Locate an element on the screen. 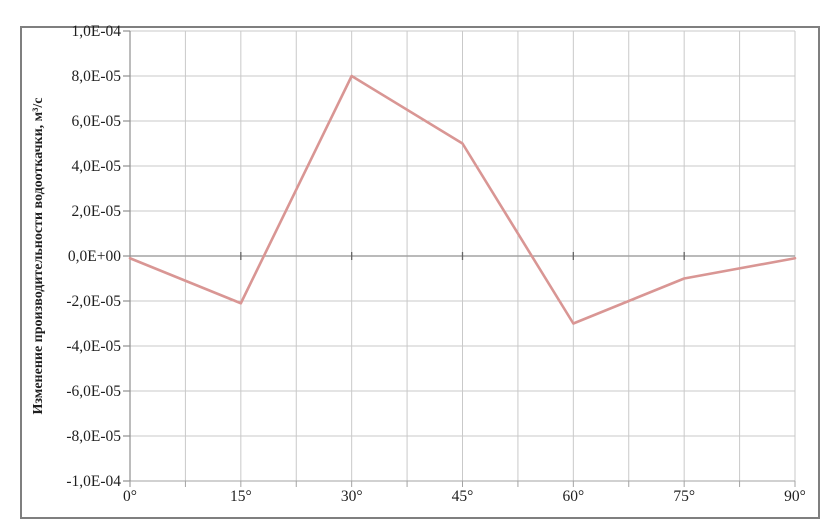  y-tick-label: -4,0E-05 is located at coordinates (93, 346).